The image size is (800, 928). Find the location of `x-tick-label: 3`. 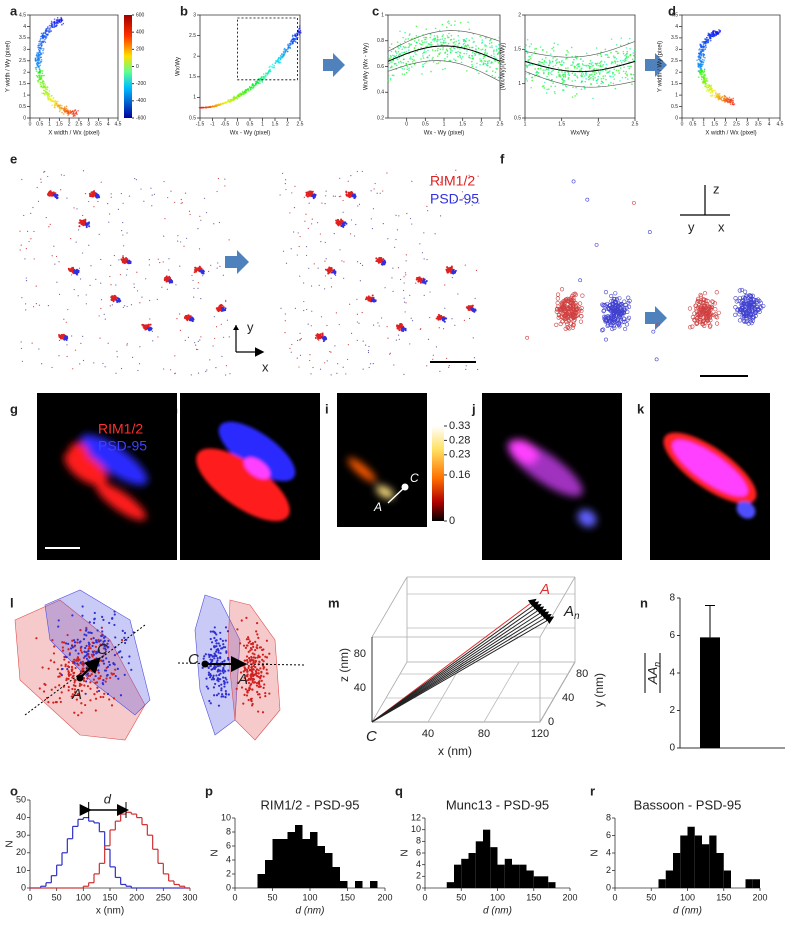

x-tick-label: 3 is located at coordinates (88, 124).